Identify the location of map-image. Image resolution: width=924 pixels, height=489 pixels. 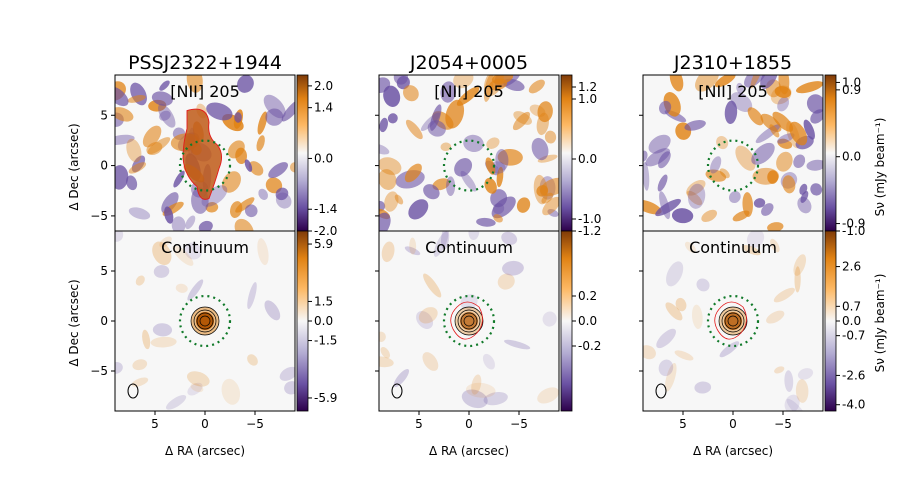
(205, 320).